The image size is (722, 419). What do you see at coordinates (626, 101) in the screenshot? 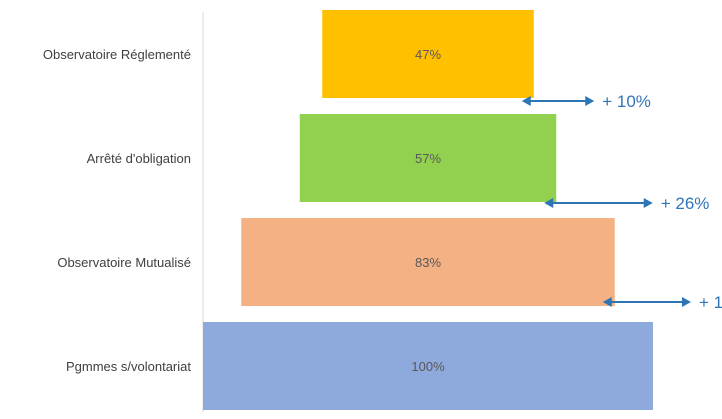
I see `increase-annotation: + 10%` at bounding box center [626, 101].